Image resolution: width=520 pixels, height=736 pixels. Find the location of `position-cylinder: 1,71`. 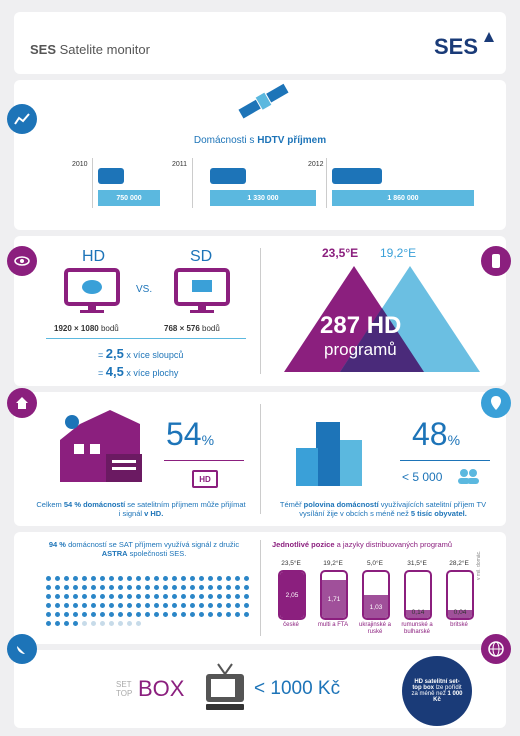

position-cylinder: 1,71 is located at coordinates (334, 595).